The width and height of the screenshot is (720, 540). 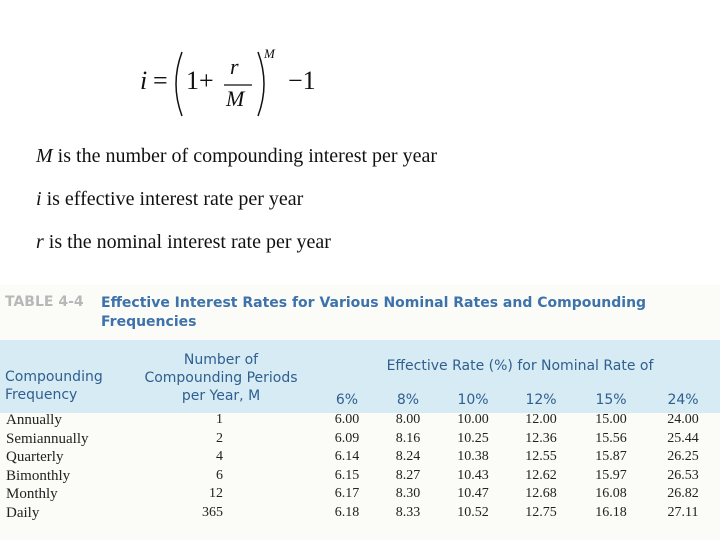 What do you see at coordinates (473, 457) in the screenshot?
I see `rate-value: 10.38` at bounding box center [473, 457].